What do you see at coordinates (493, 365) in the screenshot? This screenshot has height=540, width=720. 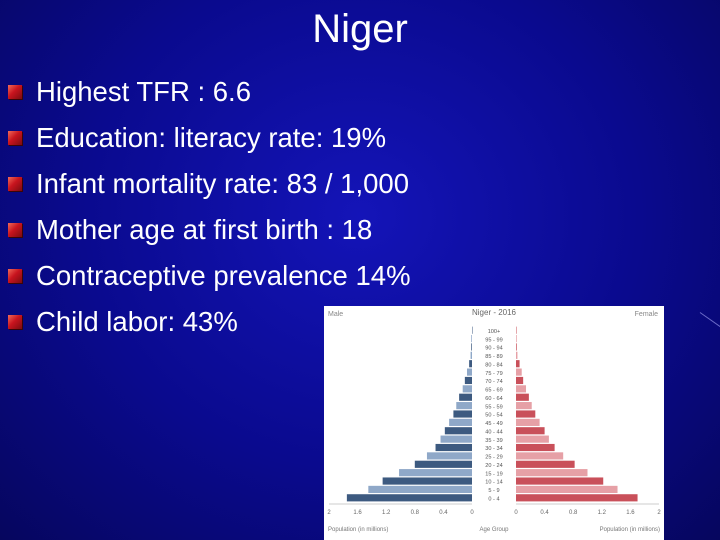 I see `age-group-label: 80 - 84` at bounding box center [493, 365].